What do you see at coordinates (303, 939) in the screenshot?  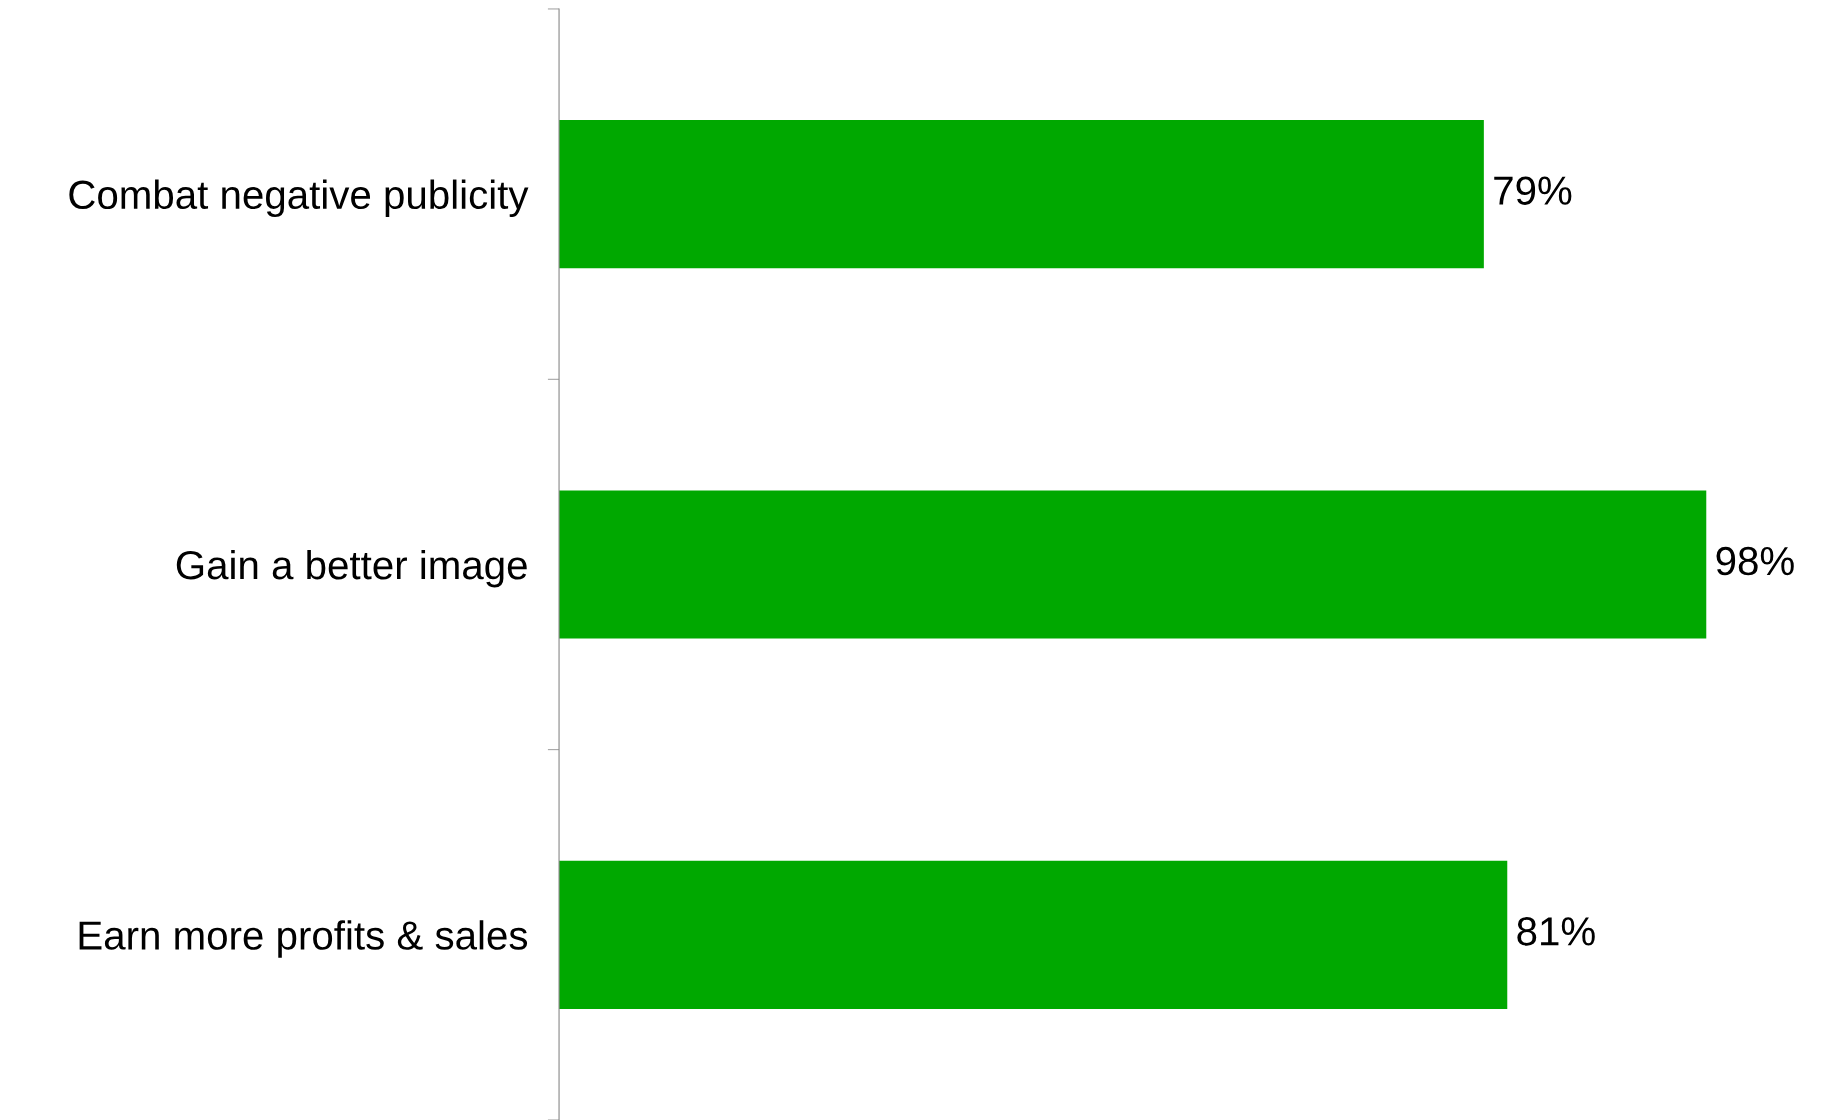 I see `y-tick-label: Earn more profits & sales` at bounding box center [303, 939].